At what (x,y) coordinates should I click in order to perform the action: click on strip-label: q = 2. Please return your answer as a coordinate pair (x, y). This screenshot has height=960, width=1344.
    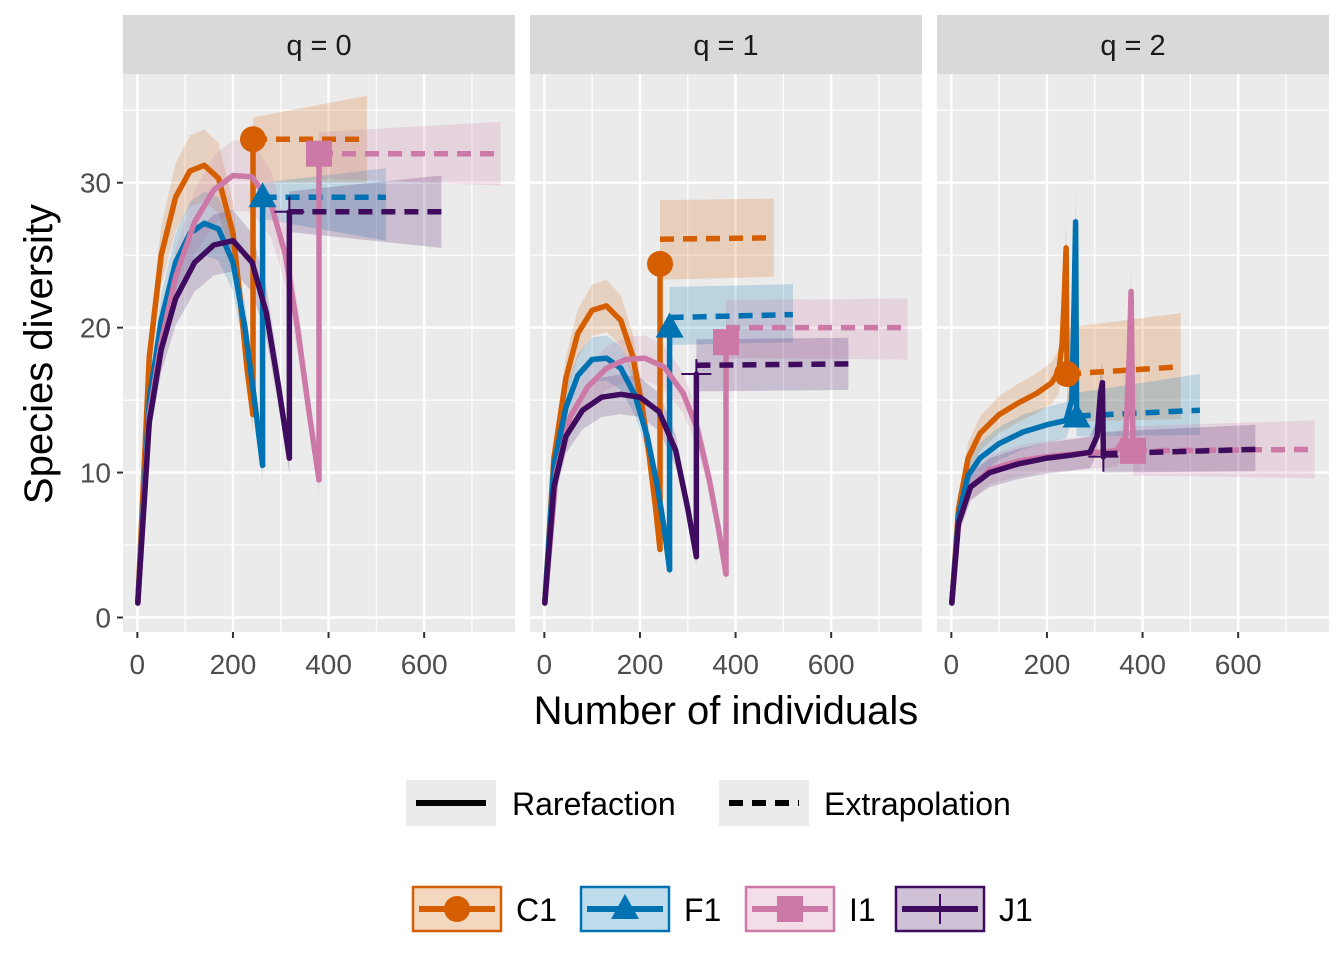
    Looking at the image, I should click on (1132, 46).